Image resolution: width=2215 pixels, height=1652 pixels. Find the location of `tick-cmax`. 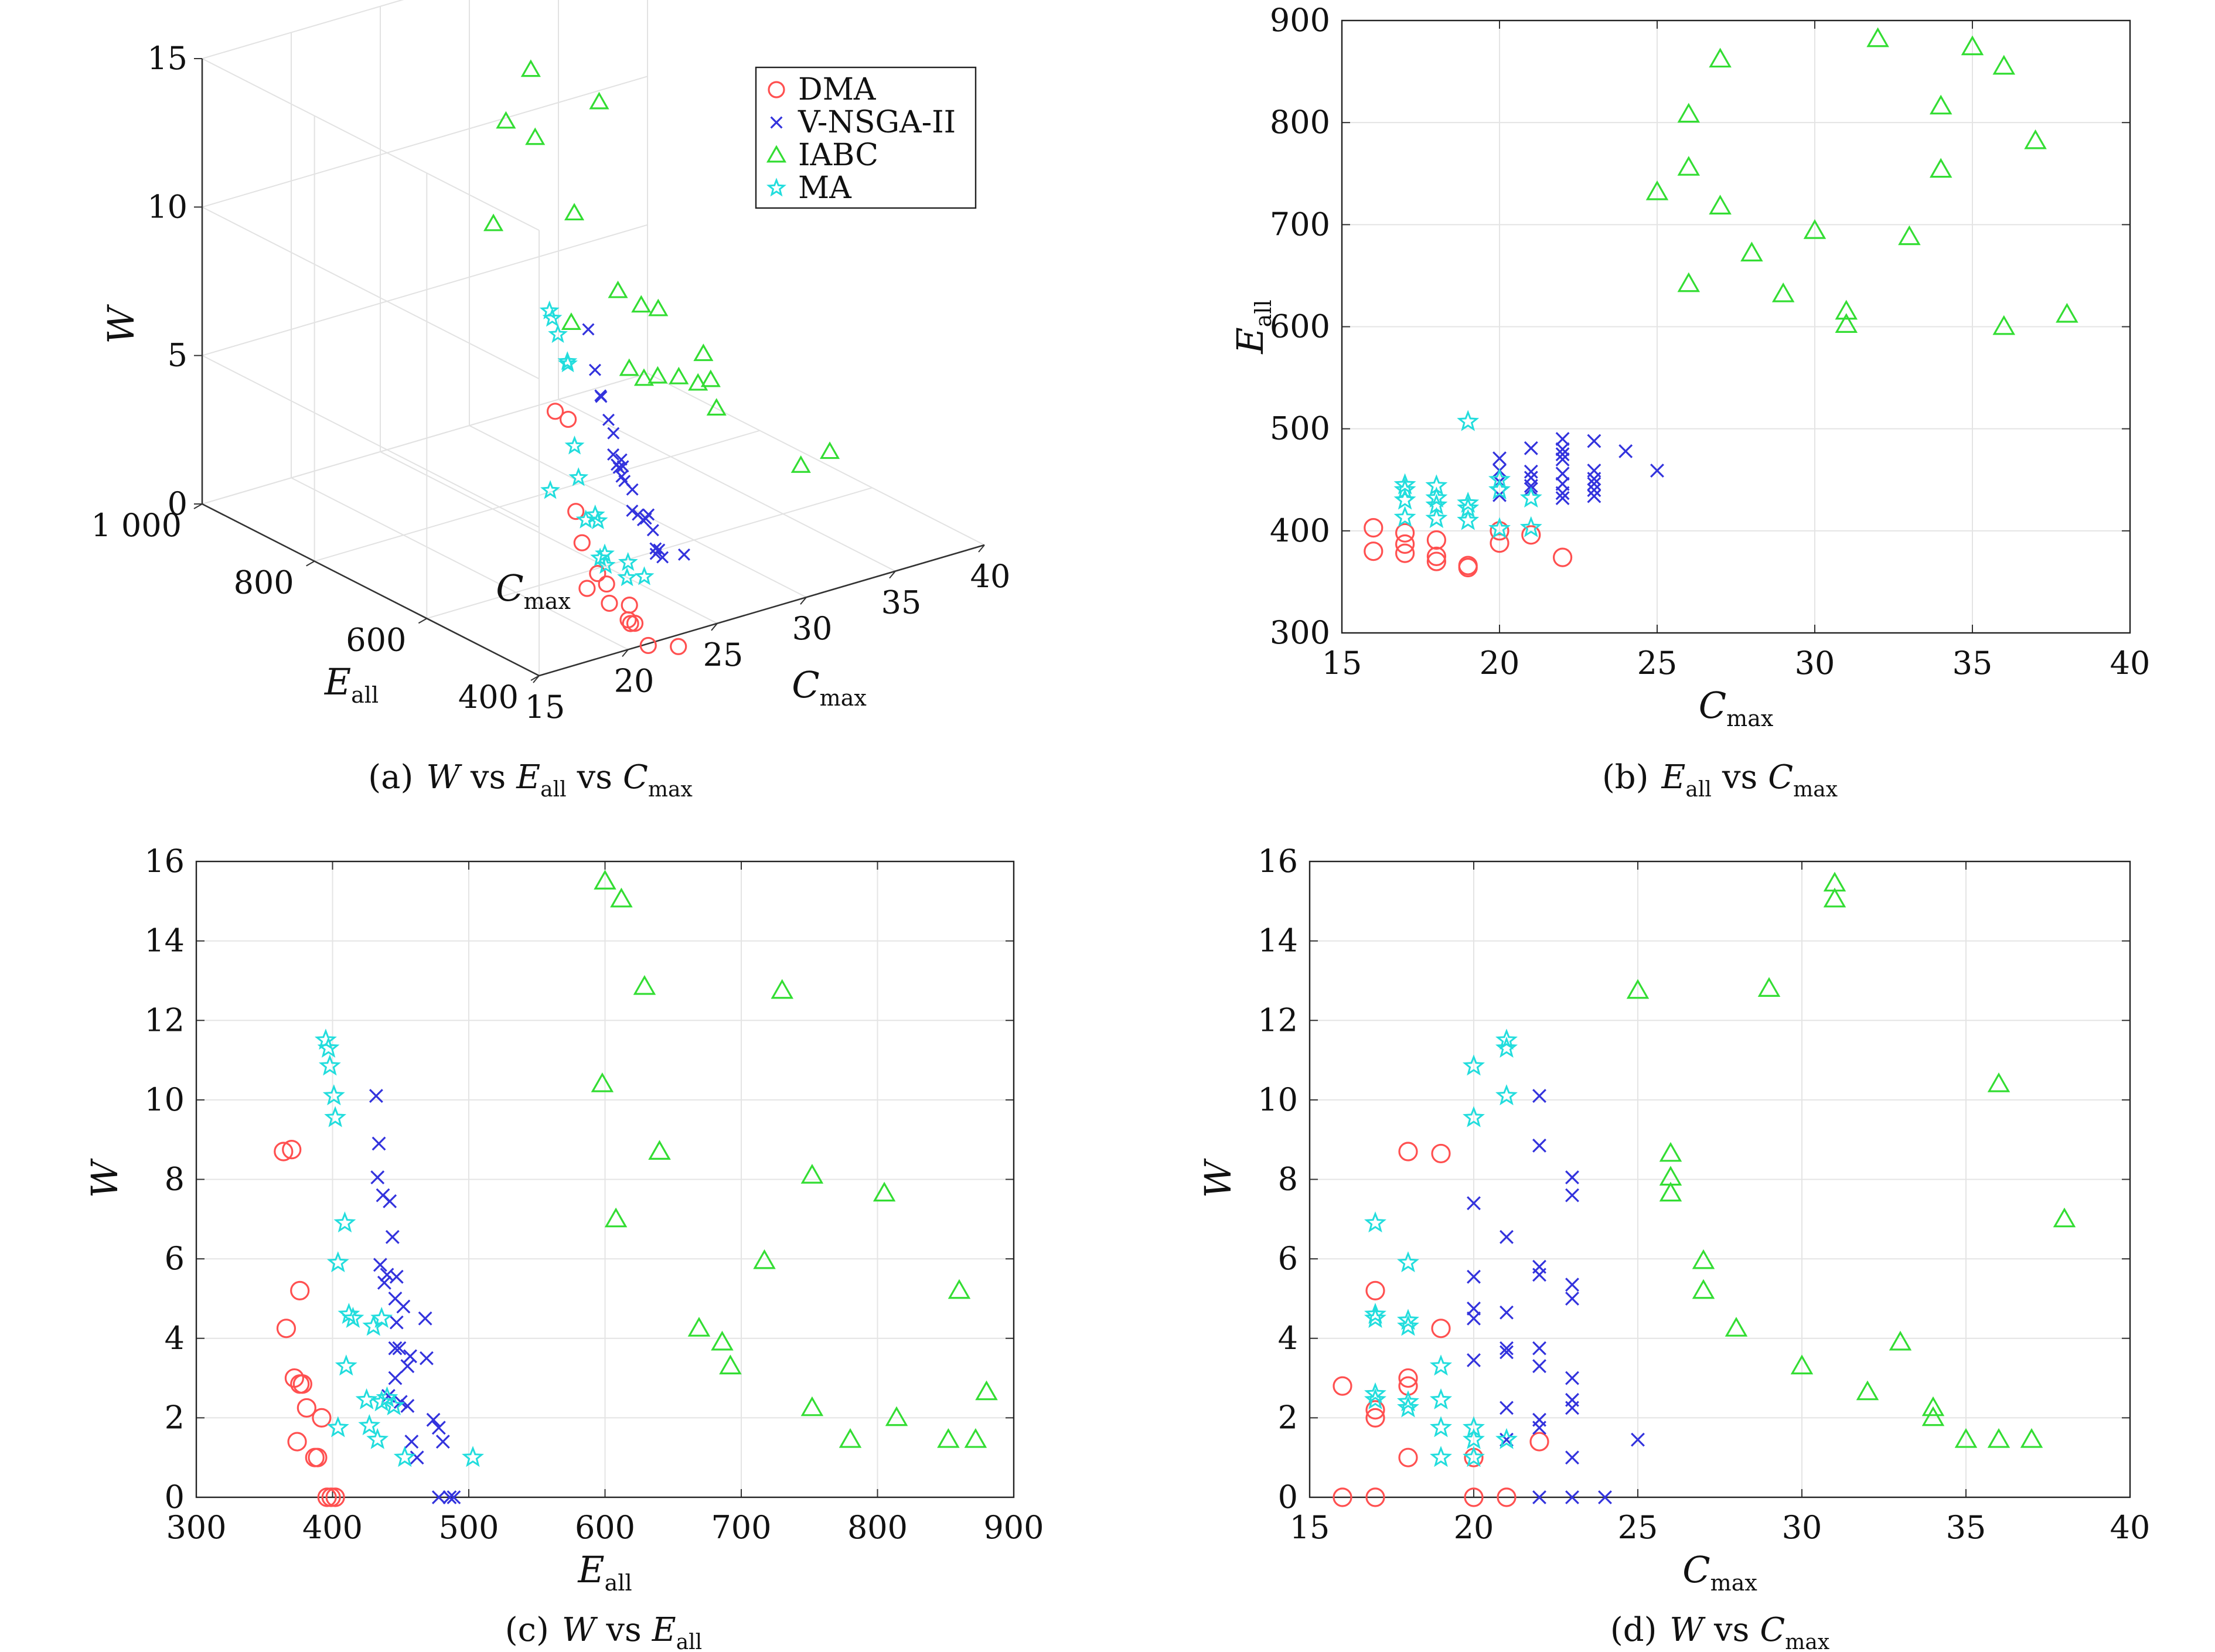

tick-cmax is located at coordinates (625, 653).